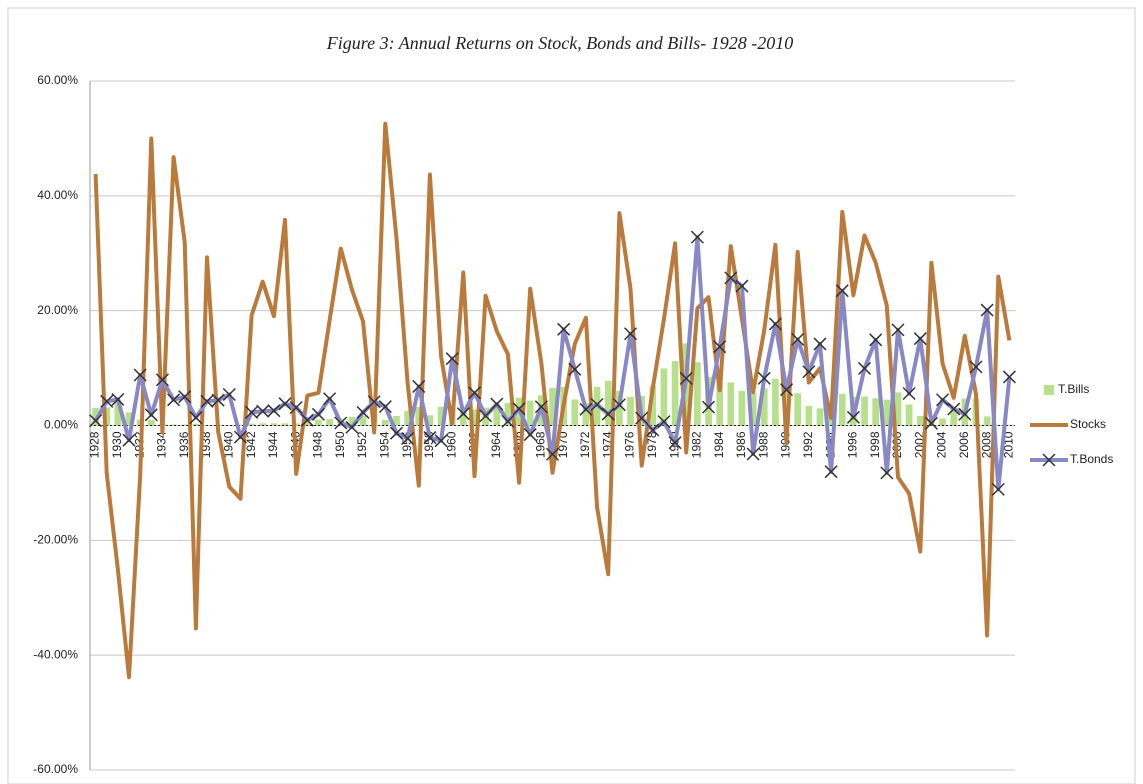  I want to click on y-tick-label: 0.00%, so click(61, 425).